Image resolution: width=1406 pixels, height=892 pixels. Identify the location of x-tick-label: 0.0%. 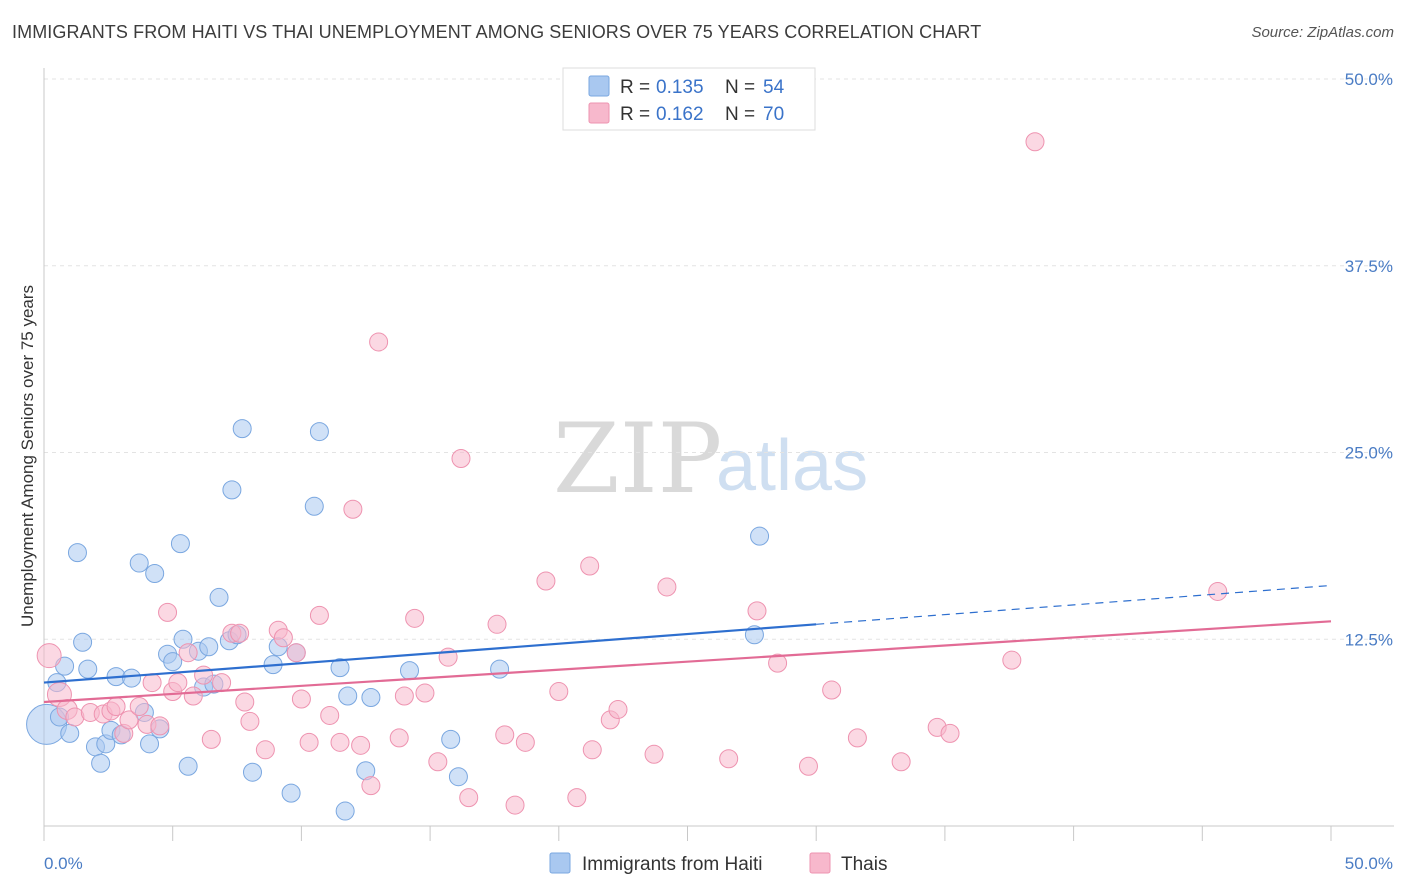
(63, 863).